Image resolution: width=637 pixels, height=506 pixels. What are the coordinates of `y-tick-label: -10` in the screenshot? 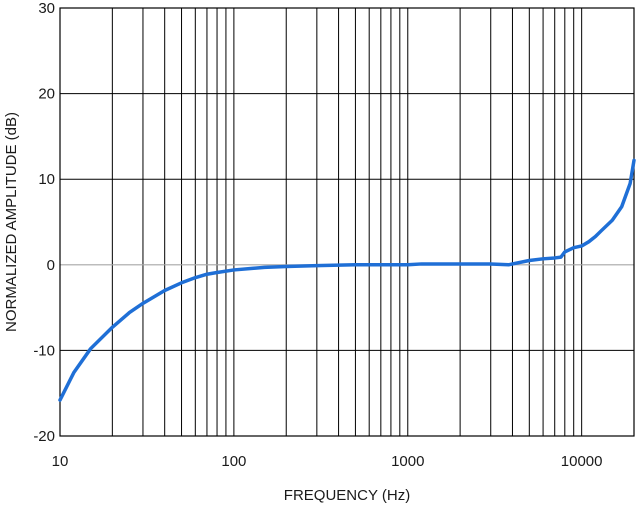 It's located at (44, 350).